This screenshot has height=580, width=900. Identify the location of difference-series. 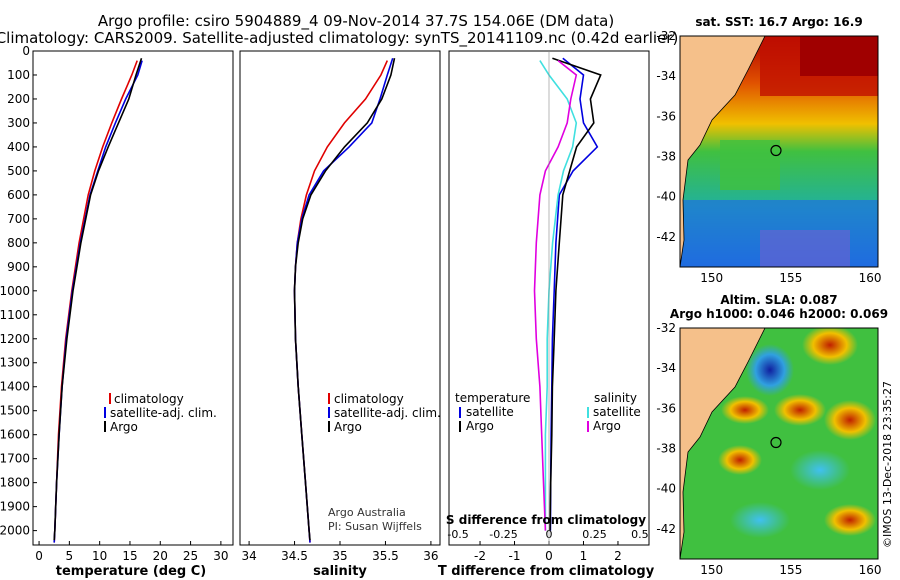
(567, 298).